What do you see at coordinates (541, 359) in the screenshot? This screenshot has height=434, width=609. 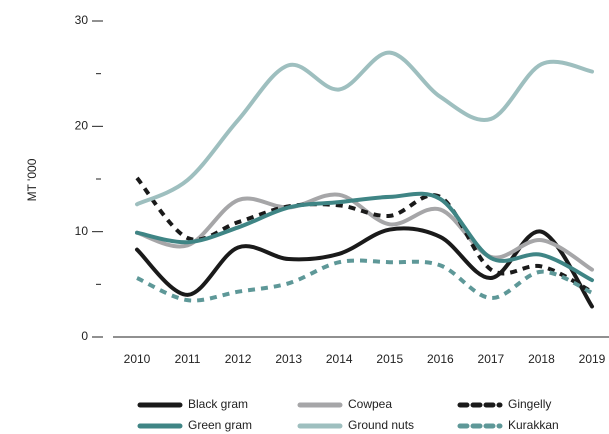 I see `x-tick-label: 2018` at bounding box center [541, 359].